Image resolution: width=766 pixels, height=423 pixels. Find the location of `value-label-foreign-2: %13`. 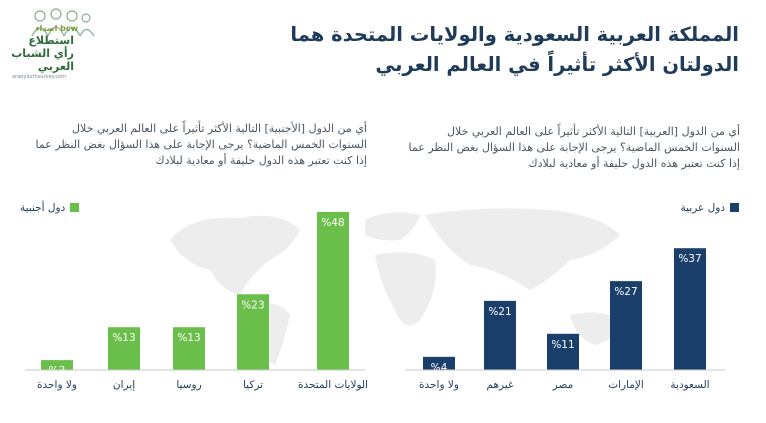

value-label-foreign-2: %13 is located at coordinates (188, 338).